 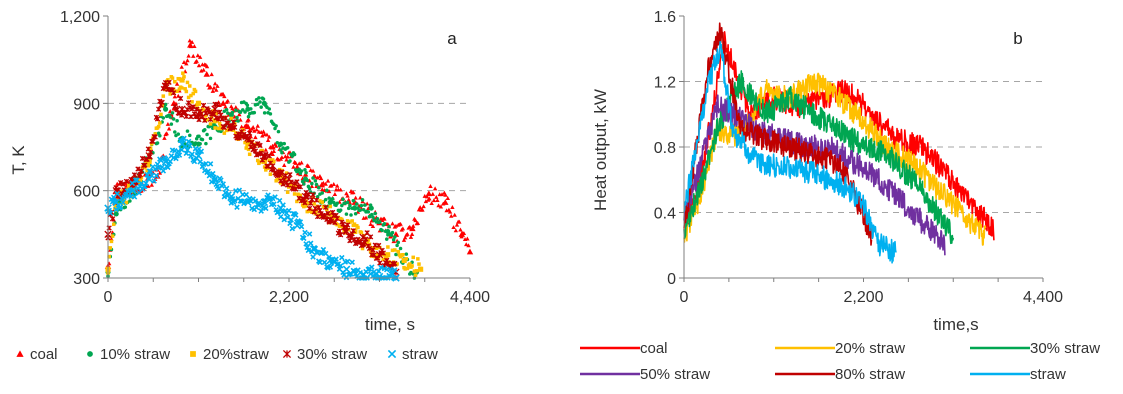 I want to click on legend-entry: 10% straw, so click(x=128, y=354).